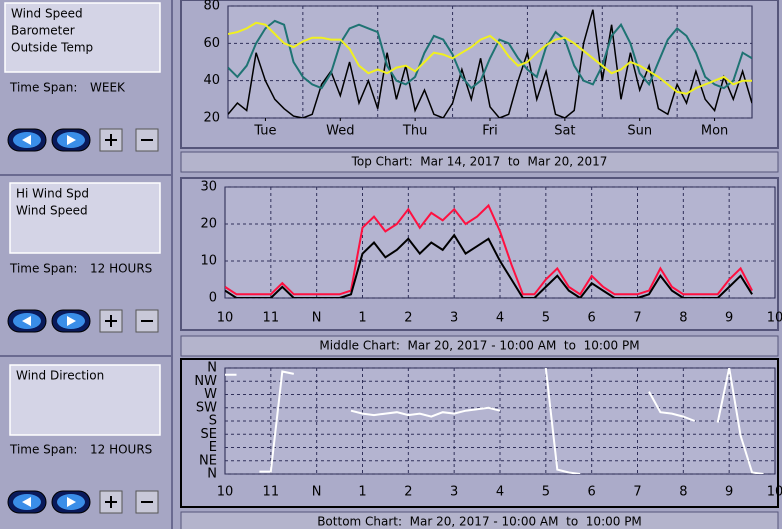 The image size is (782, 529). Describe the element at coordinates (639, 131) in the screenshot. I see `x-tick-label: Sun` at that location.